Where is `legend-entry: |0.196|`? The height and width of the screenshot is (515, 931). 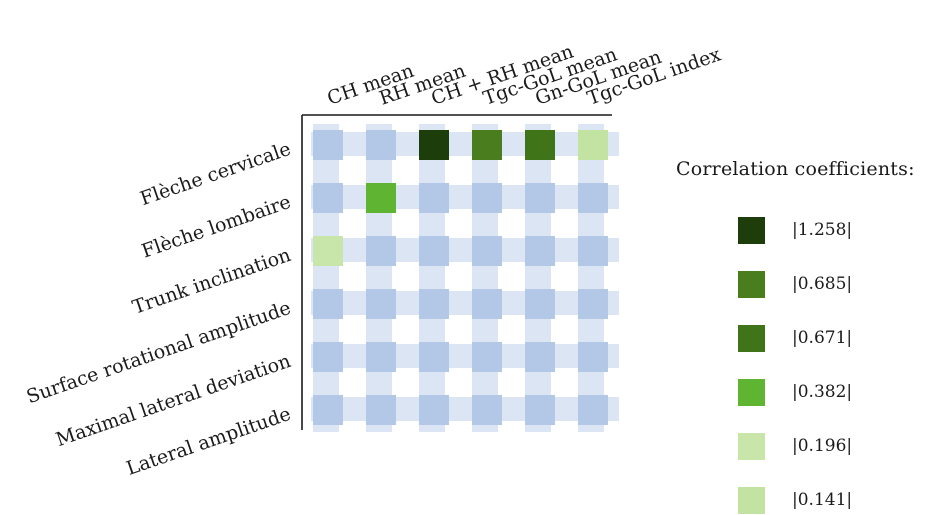
legend-entry: |0.196| is located at coordinates (795, 446).